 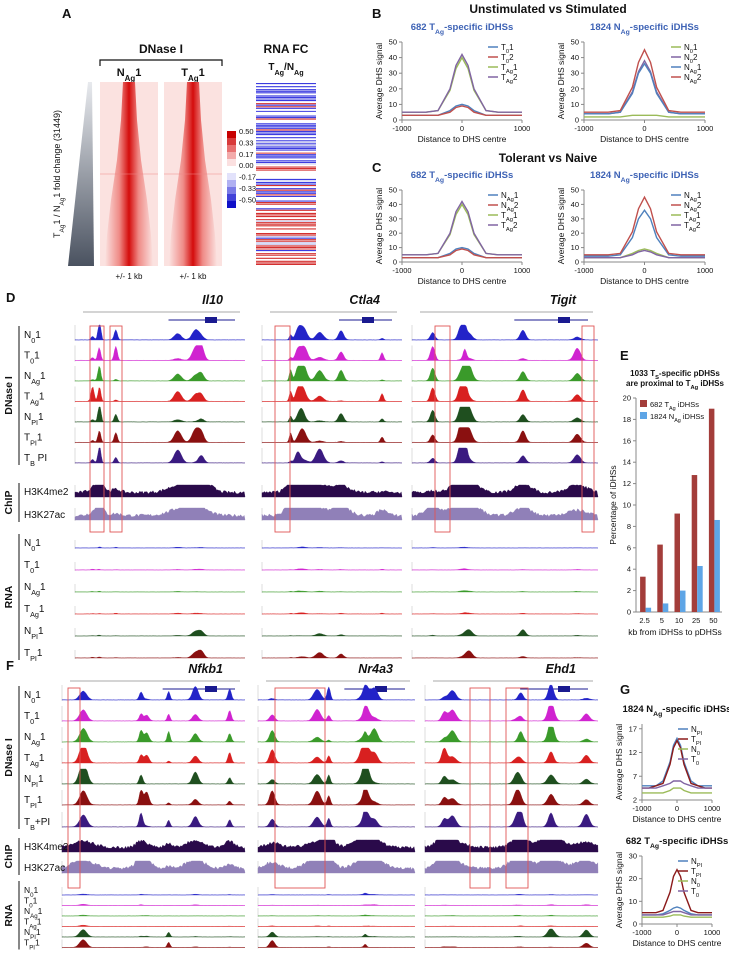 I want to click on legend-label: N02, so click(x=691, y=59).